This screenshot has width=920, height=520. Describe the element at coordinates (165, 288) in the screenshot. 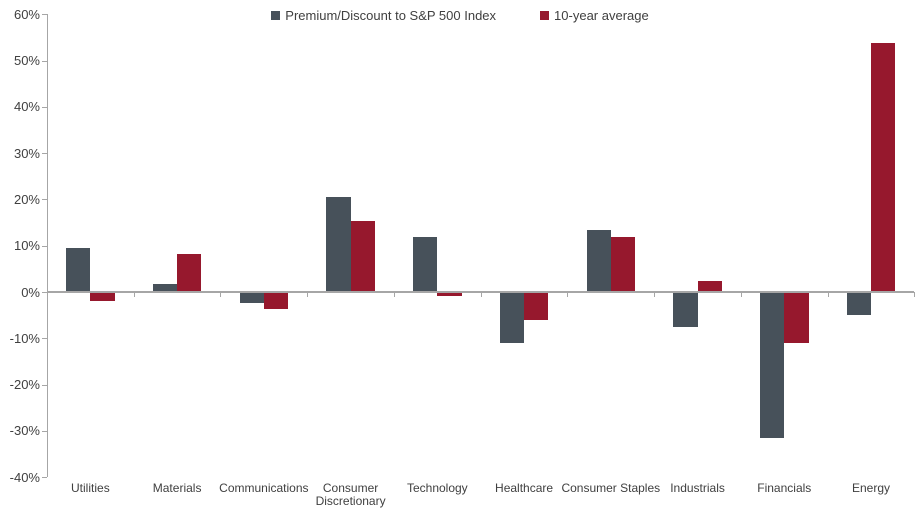

I see `bar-premium-discount-materials` at that location.